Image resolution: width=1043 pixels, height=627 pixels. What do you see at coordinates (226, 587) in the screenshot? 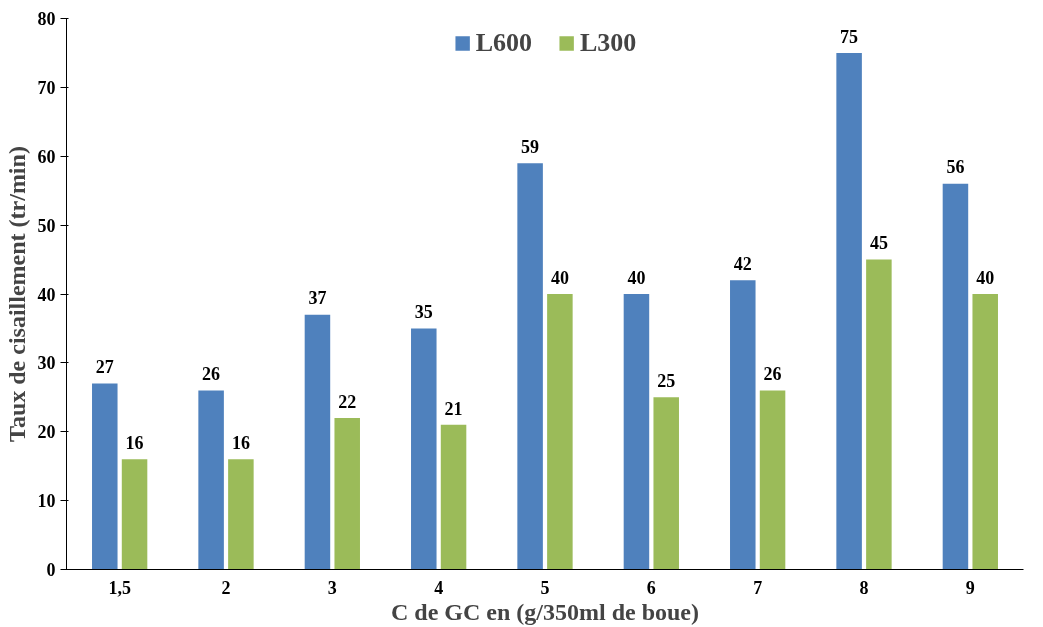
I see `x-tick-label: 2` at bounding box center [226, 587].